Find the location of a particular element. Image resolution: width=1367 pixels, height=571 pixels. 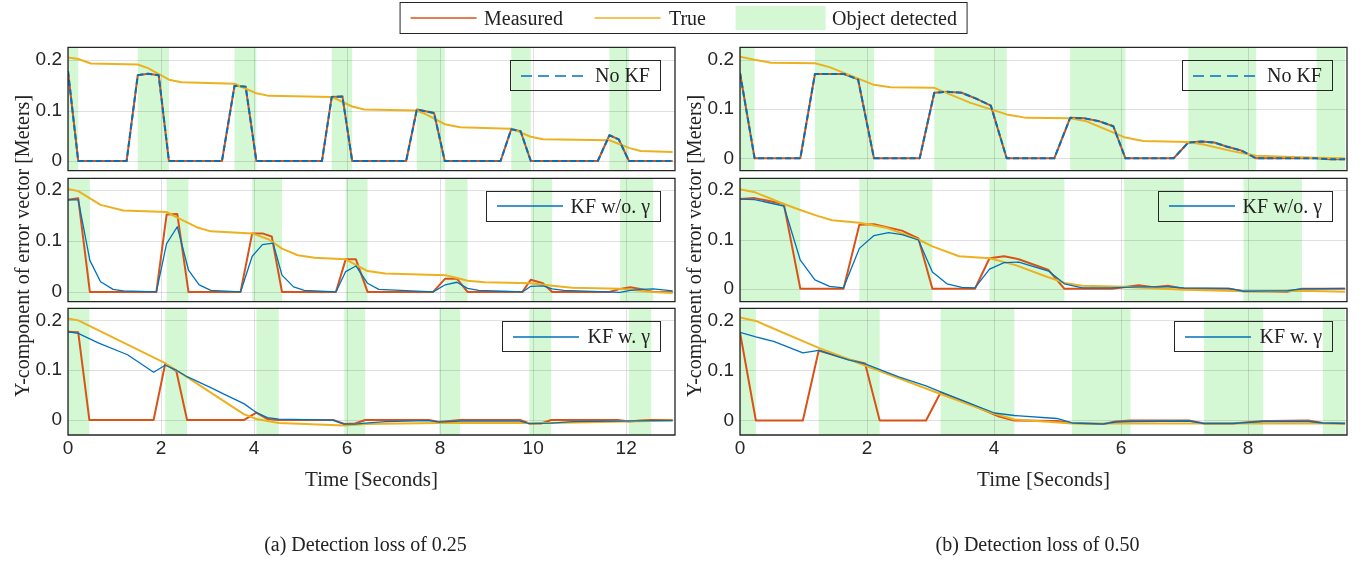

x-tick-label: 10 is located at coordinates (533, 447).